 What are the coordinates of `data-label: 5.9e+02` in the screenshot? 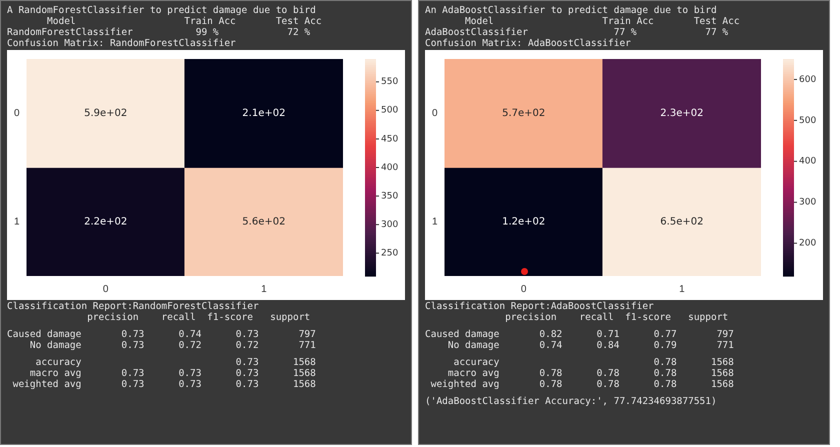 It's located at (106, 113).